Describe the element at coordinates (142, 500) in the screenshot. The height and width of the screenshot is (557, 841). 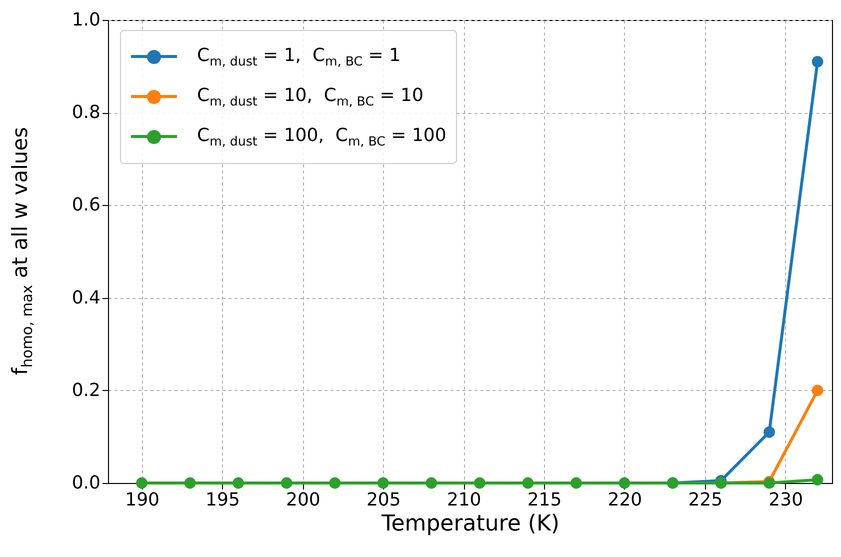
I see `x-tick-label: 190` at that location.